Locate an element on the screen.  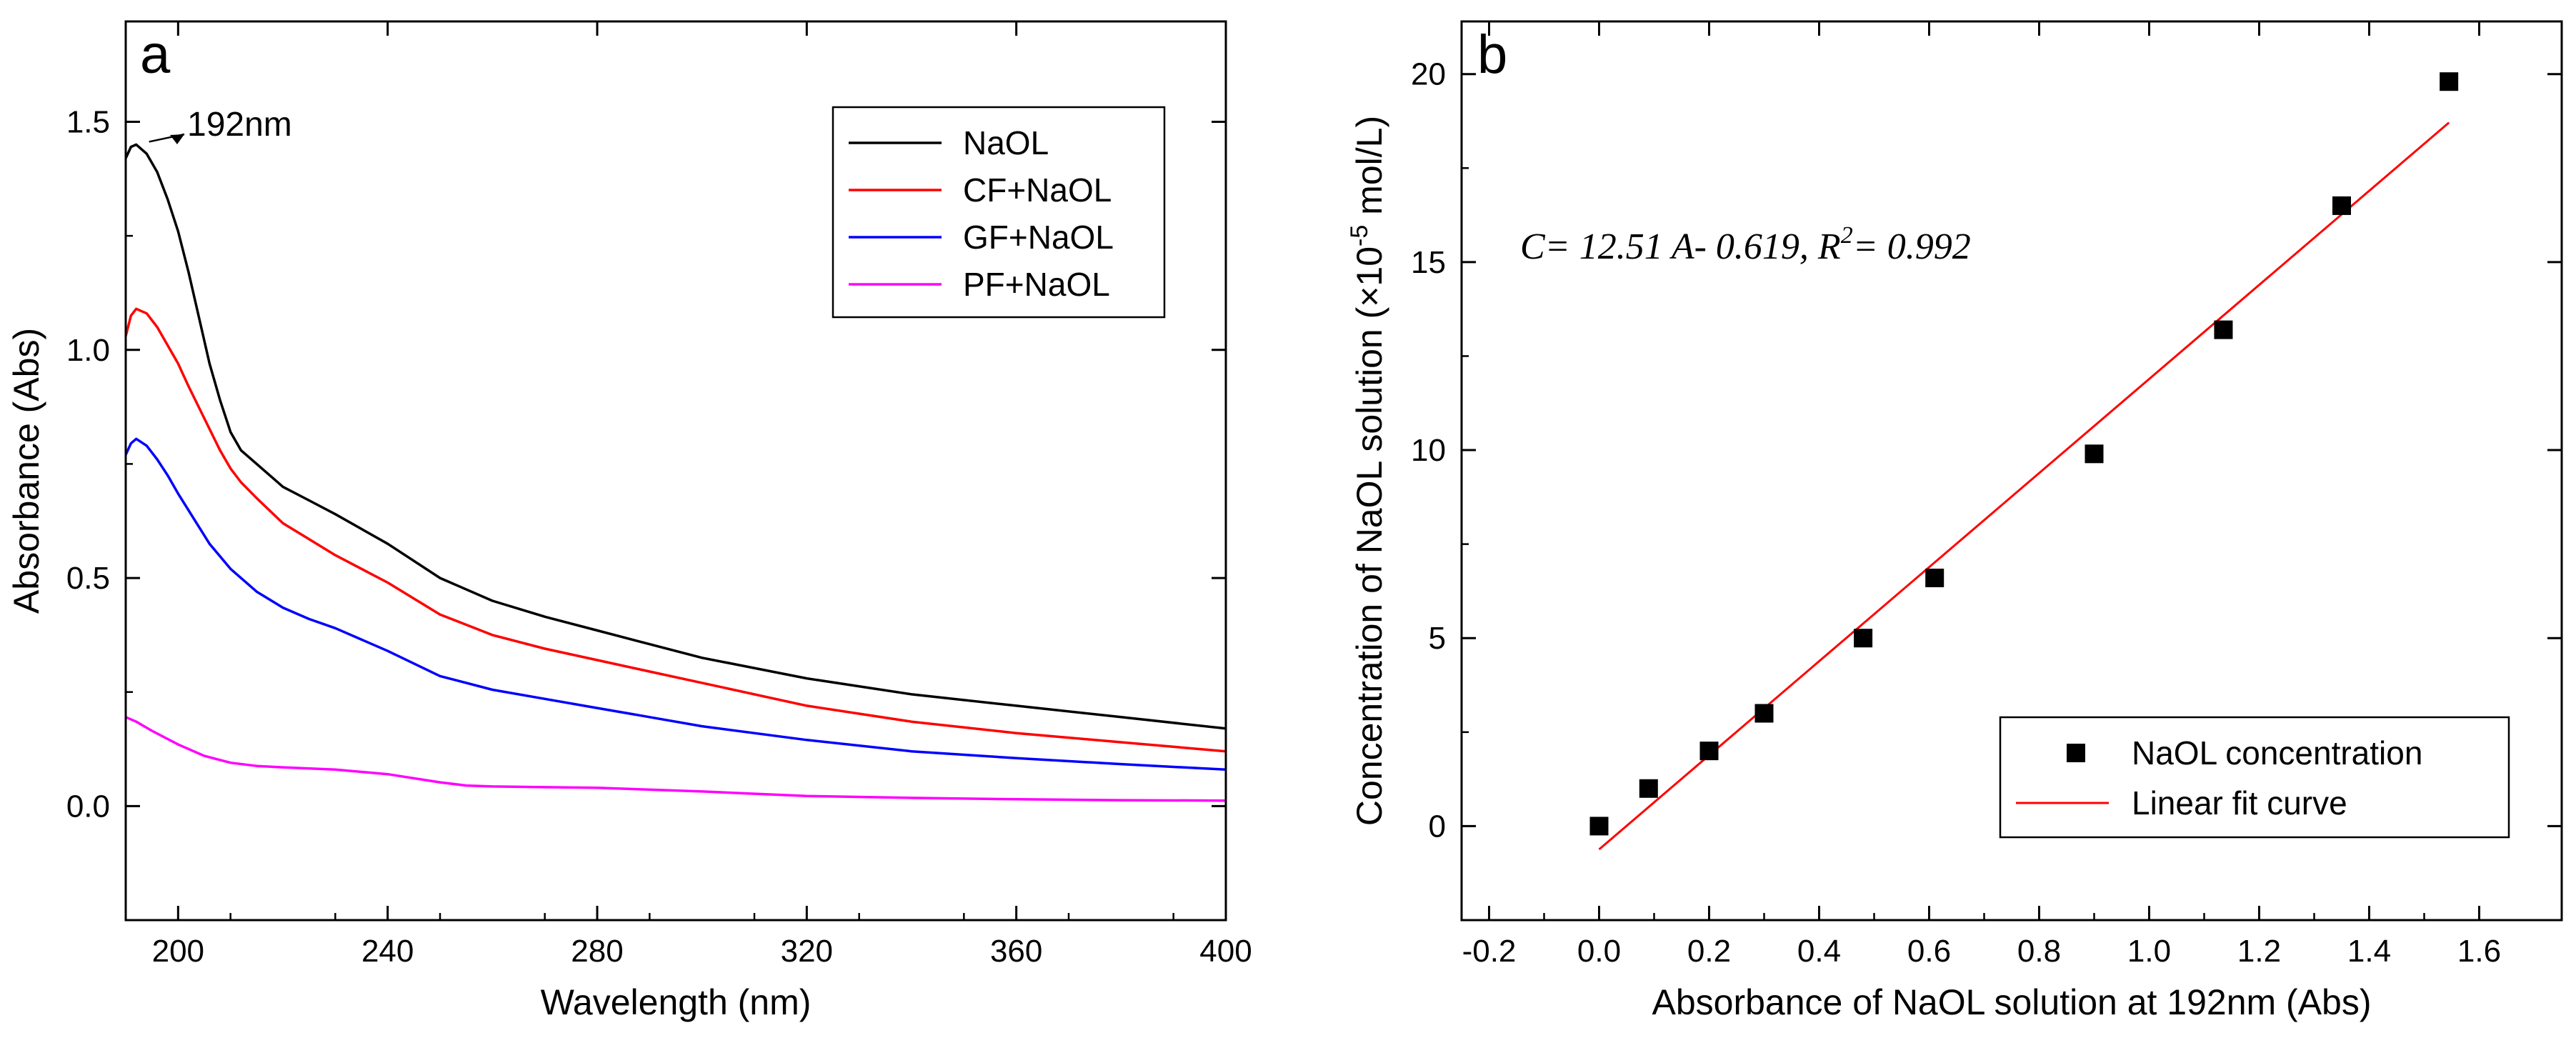
legend-label-b: NaOL concentration is located at coordinates (2277, 753).